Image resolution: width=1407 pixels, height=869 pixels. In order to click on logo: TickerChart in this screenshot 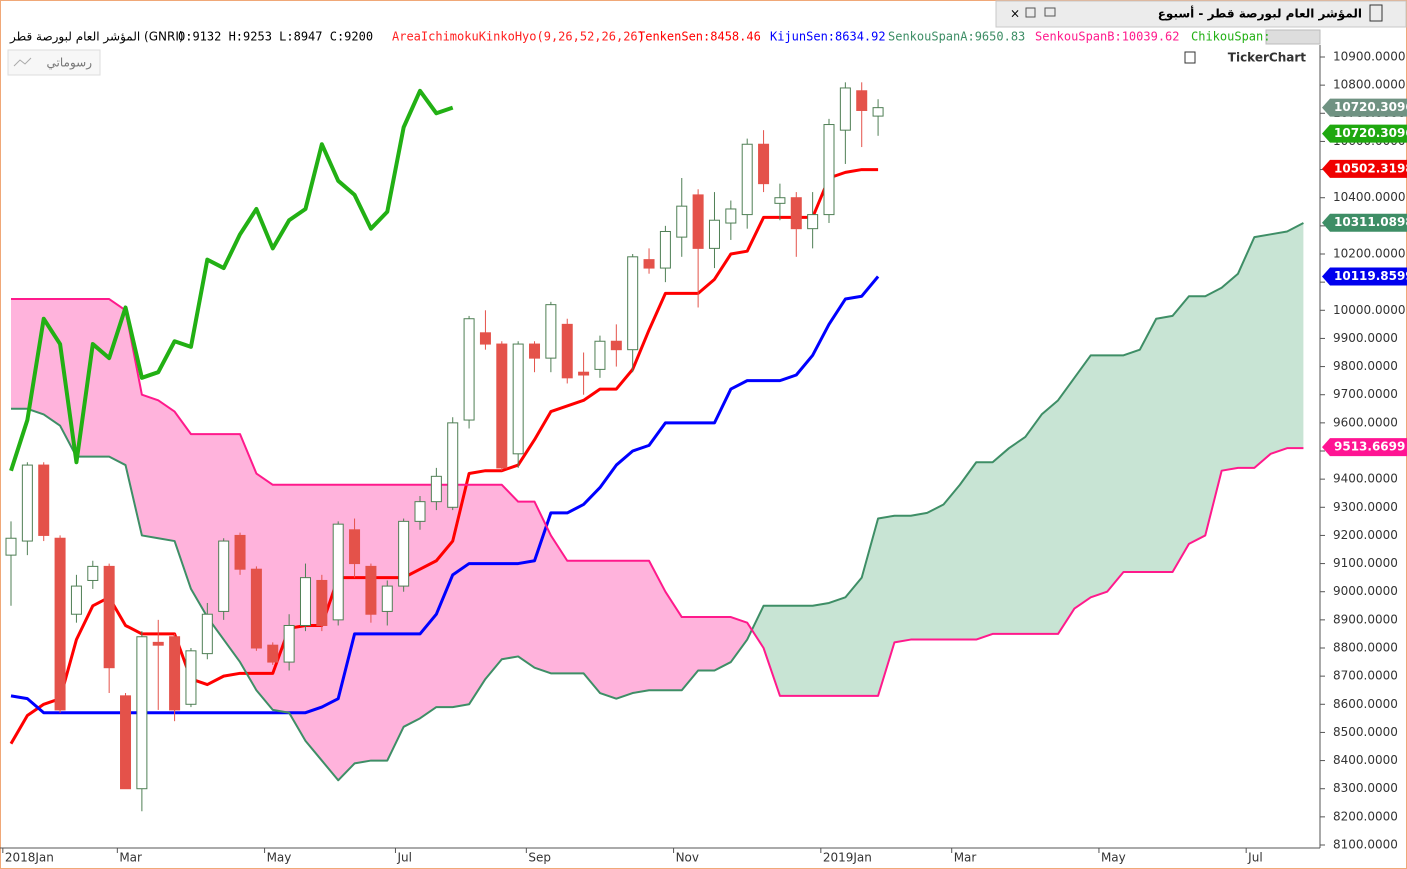, I will do `click(1267, 58)`.